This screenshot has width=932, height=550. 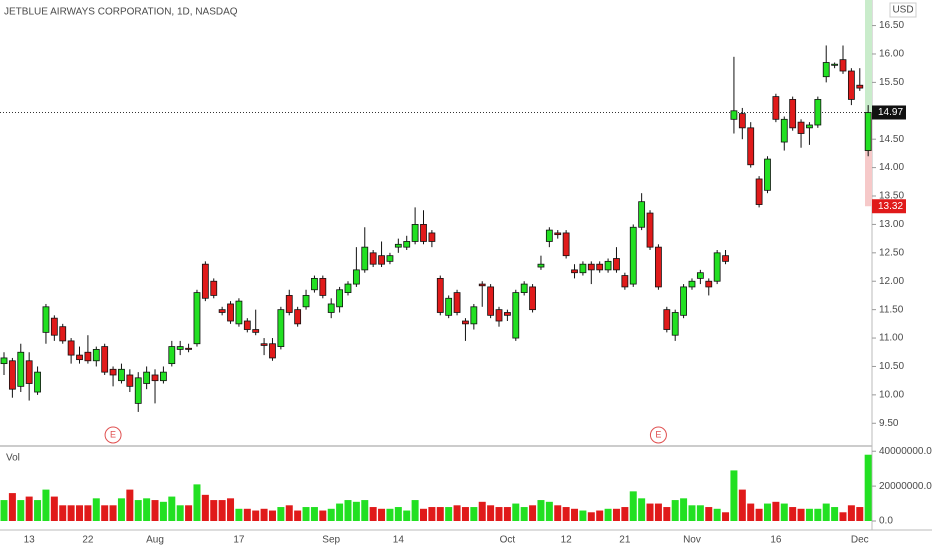 What do you see at coordinates (891, 224) in the screenshot?
I see `y-tick-label: 13.00` at bounding box center [891, 224].